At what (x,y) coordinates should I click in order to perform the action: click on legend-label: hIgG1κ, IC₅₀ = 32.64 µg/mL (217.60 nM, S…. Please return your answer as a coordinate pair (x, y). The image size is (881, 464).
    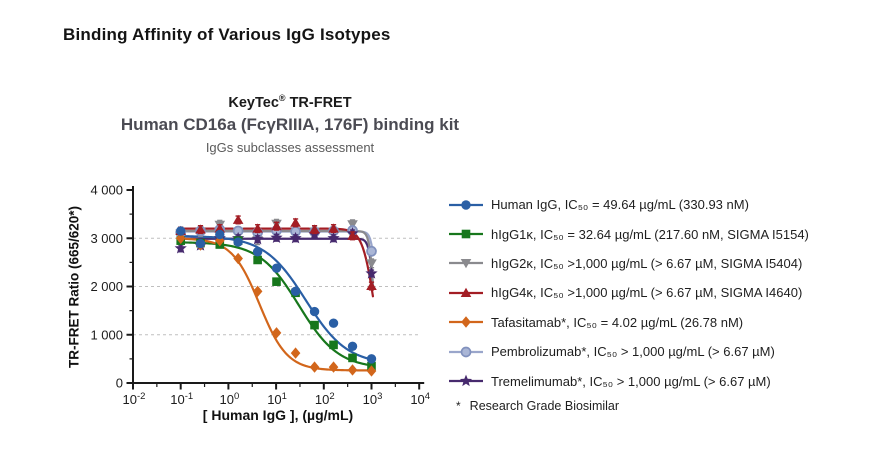
    Looking at the image, I should click on (650, 234).